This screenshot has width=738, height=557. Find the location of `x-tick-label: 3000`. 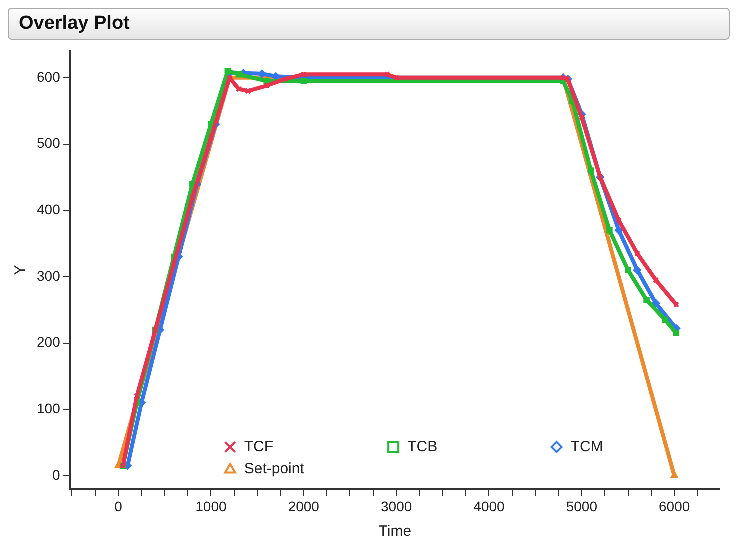

x-tick-label: 3000 is located at coordinates (396, 506).